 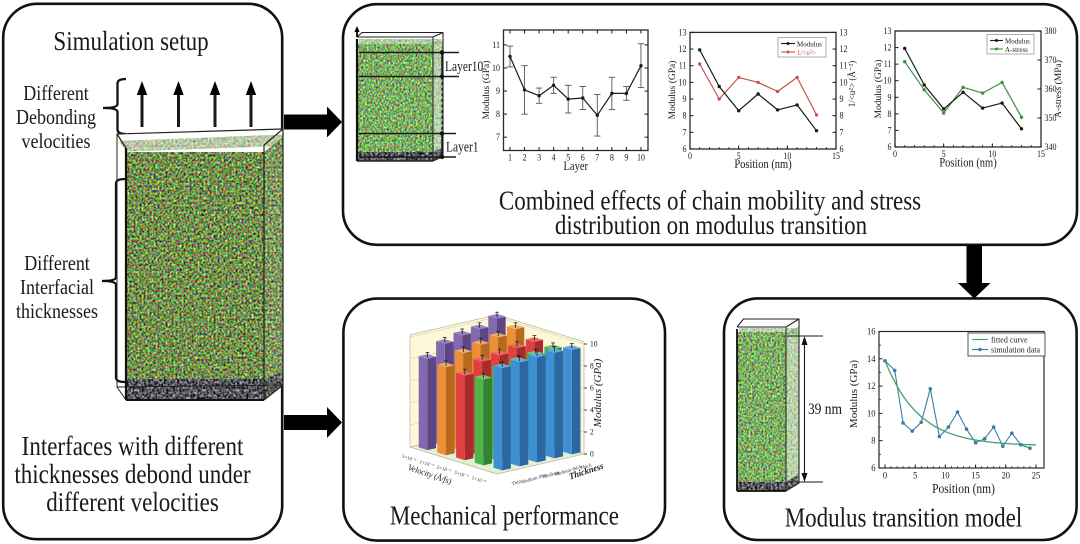 What do you see at coordinates (1006, 475) in the screenshot?
I see `svg-text: 20` at bounding box center [1006, 475].